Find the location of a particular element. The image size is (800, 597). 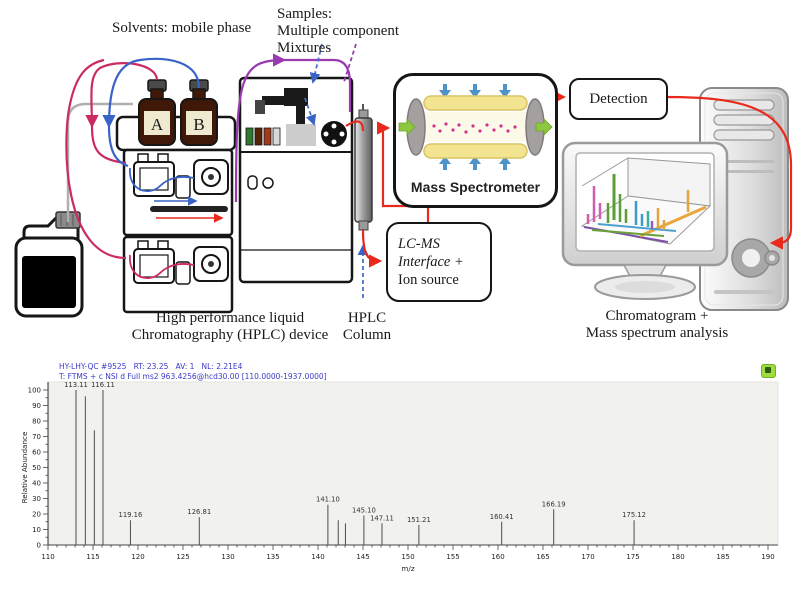

peak-label: 175.12 is located at coordinates (634, 515).